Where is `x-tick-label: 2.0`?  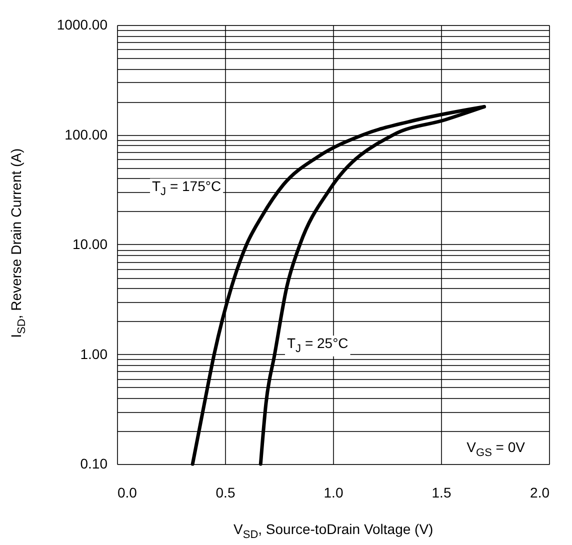 x-tick-label: 2.0 is located at coordinates (540, 492).